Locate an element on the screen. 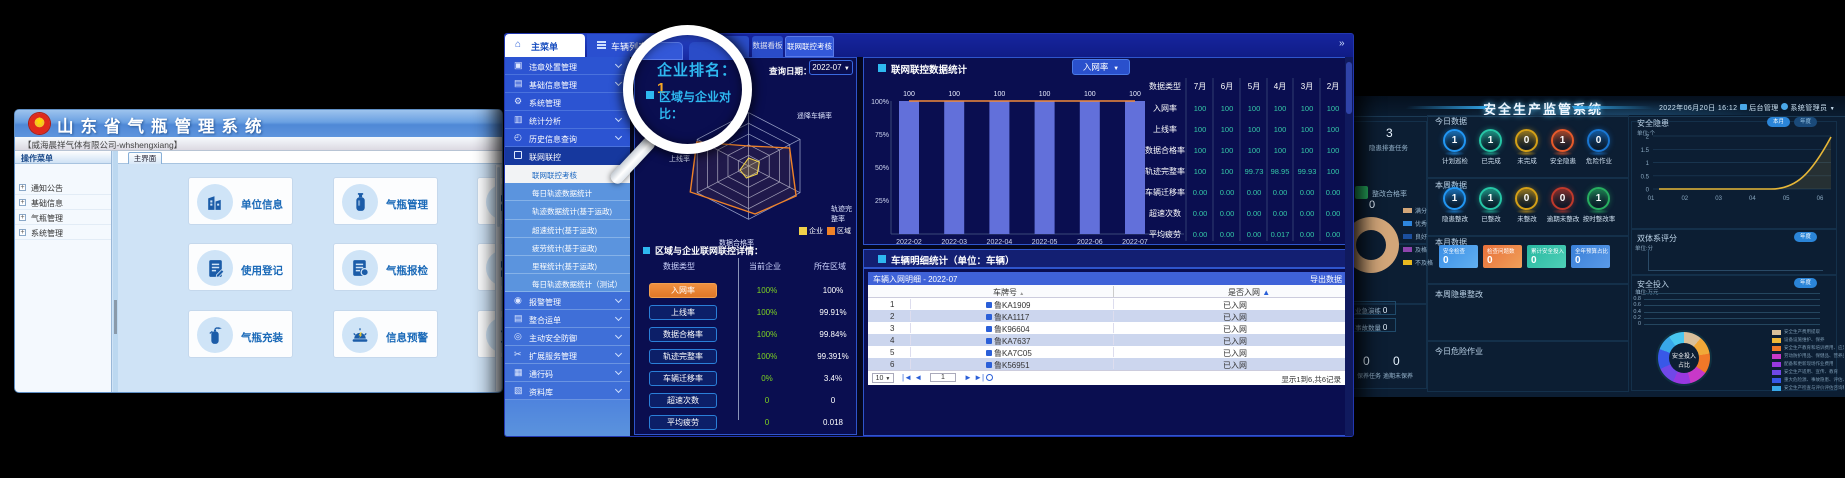  svg-text: 2022-04 is located at coordinates (1000, 242).